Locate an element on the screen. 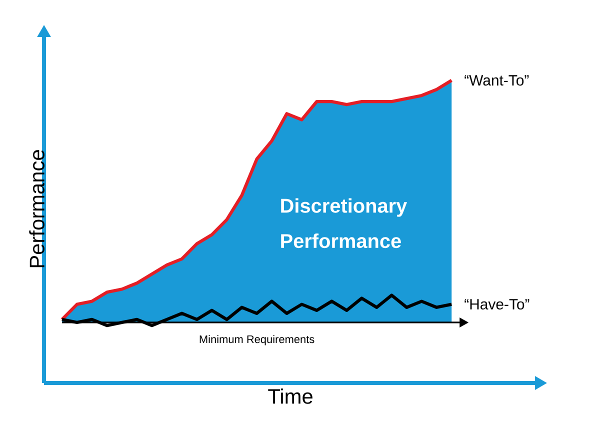  ref-line-label: Minimum Requirements is located at coordinates (257, 340).